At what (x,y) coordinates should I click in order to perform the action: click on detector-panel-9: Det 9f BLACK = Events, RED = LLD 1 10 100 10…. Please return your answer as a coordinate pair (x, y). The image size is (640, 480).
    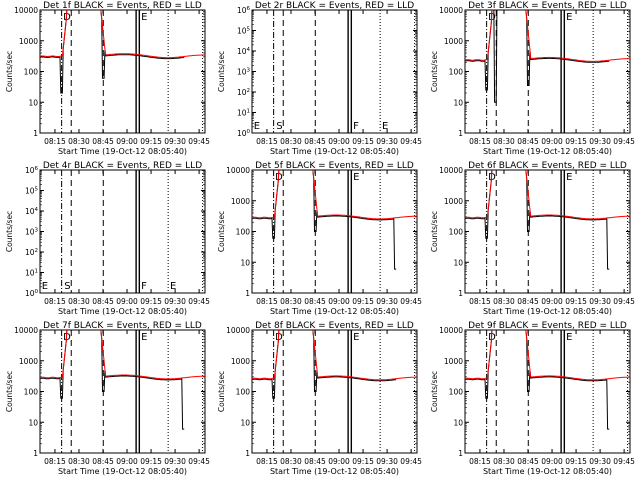
    Looking at the image, I should click on (532, 398).